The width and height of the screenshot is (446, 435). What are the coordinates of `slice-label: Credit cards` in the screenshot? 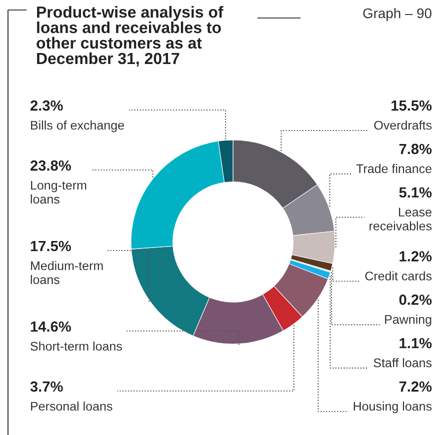 It's located at (398, 275).